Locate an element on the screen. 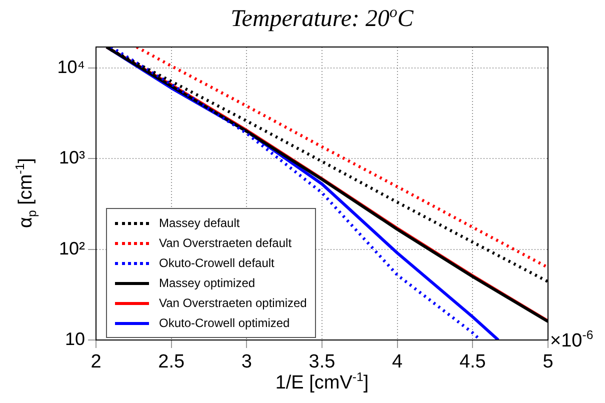  legend-label: Van Overstraeten default is located at coordinates (225, 243).